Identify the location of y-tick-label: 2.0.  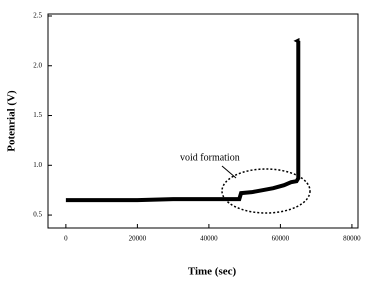
(37, 65).